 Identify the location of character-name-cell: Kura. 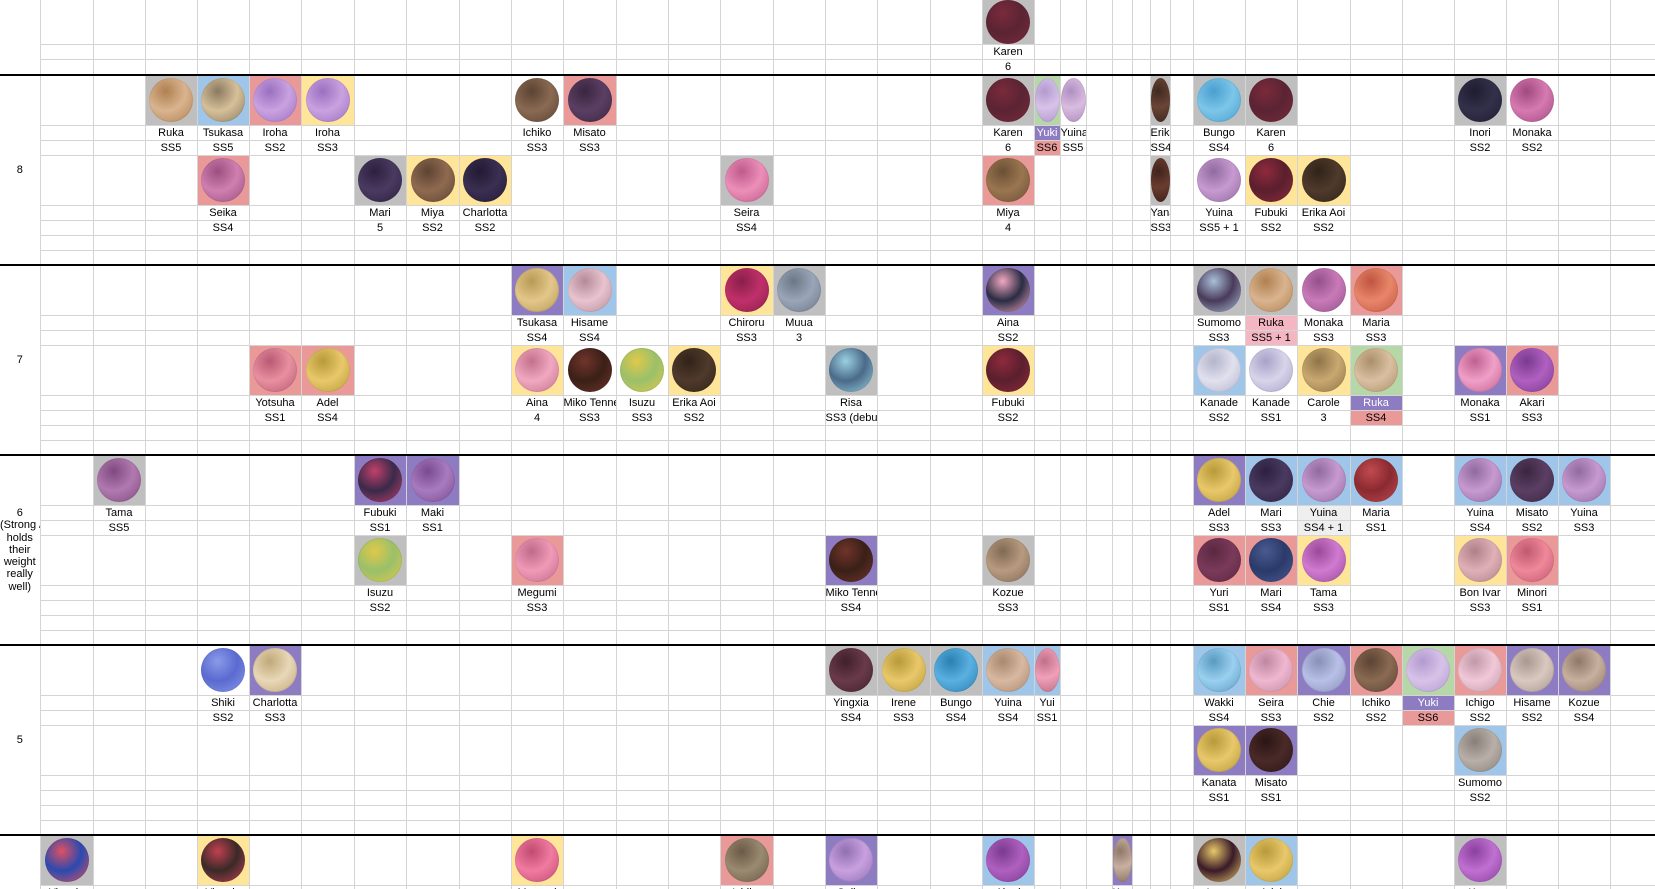
(1480, 887).